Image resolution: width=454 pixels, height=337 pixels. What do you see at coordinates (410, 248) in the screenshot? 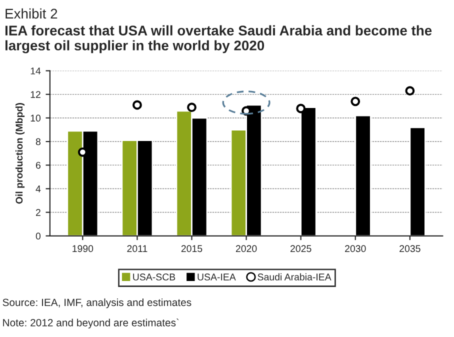
I see `x-tick-label: 2035` at bounding box center [410, 248].